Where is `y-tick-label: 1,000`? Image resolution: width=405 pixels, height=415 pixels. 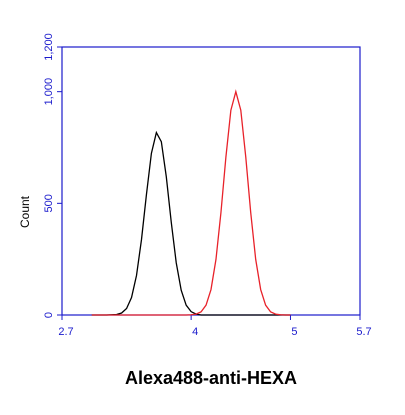 y-tick-label: 1,000 is located at coordinates (49, 92).